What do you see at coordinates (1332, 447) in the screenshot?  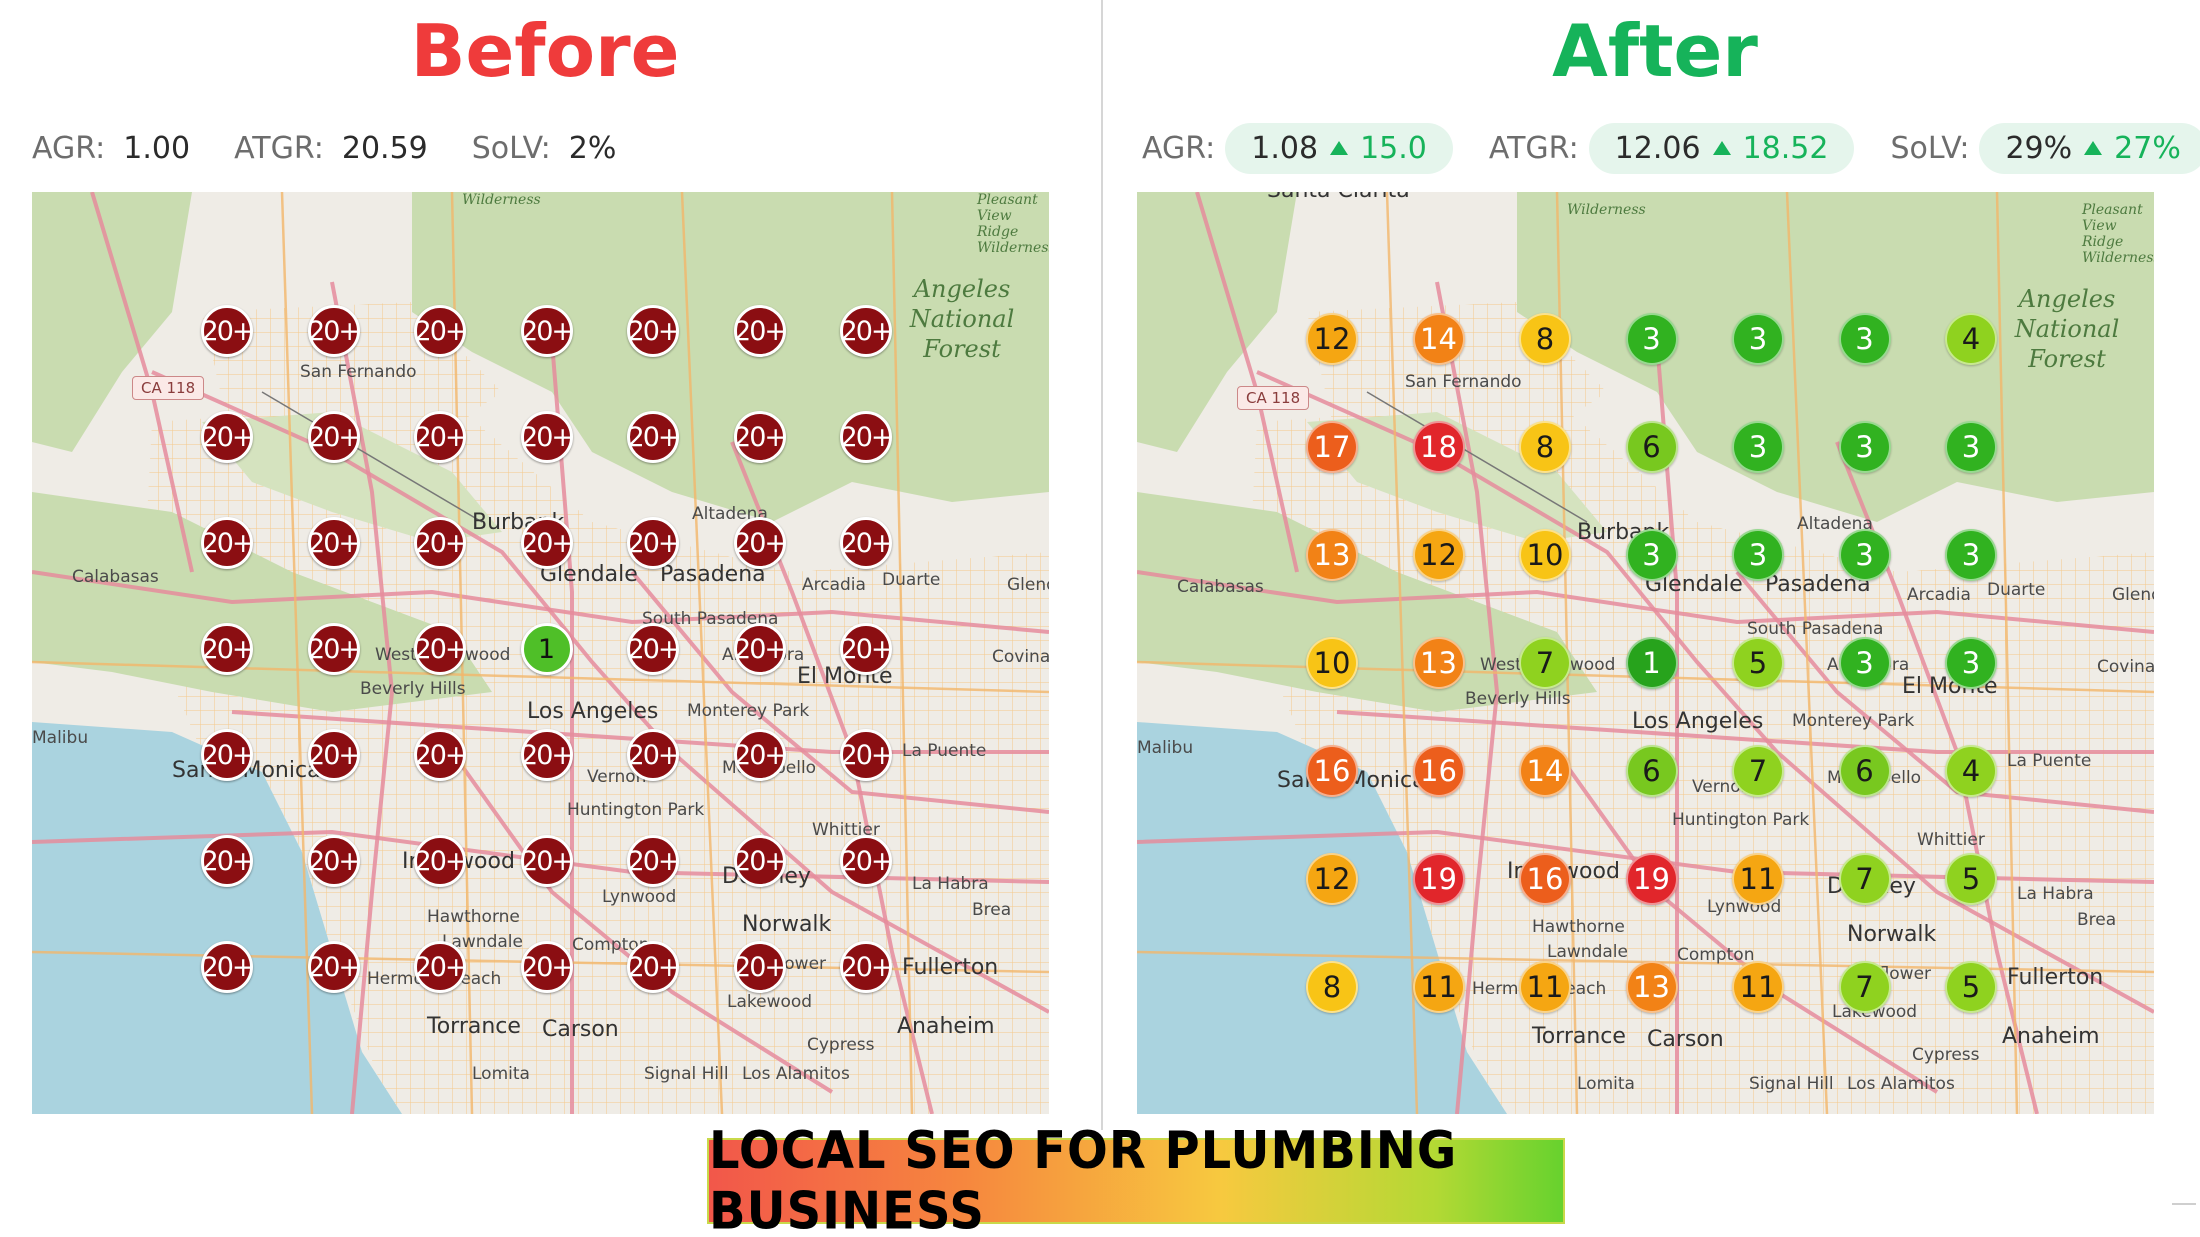 I see `rank-marker: 17` at bounding box center [1332, 447].